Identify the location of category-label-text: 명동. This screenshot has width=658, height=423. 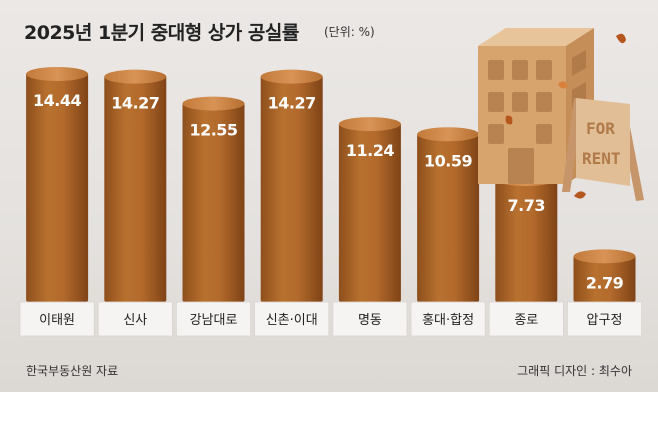
(370, 320).